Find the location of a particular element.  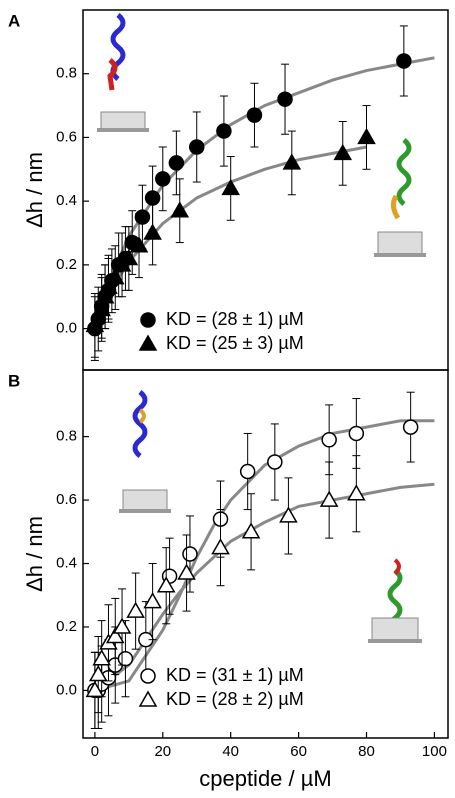

x-tick-label: 100 is located at coordinates (434, 751).